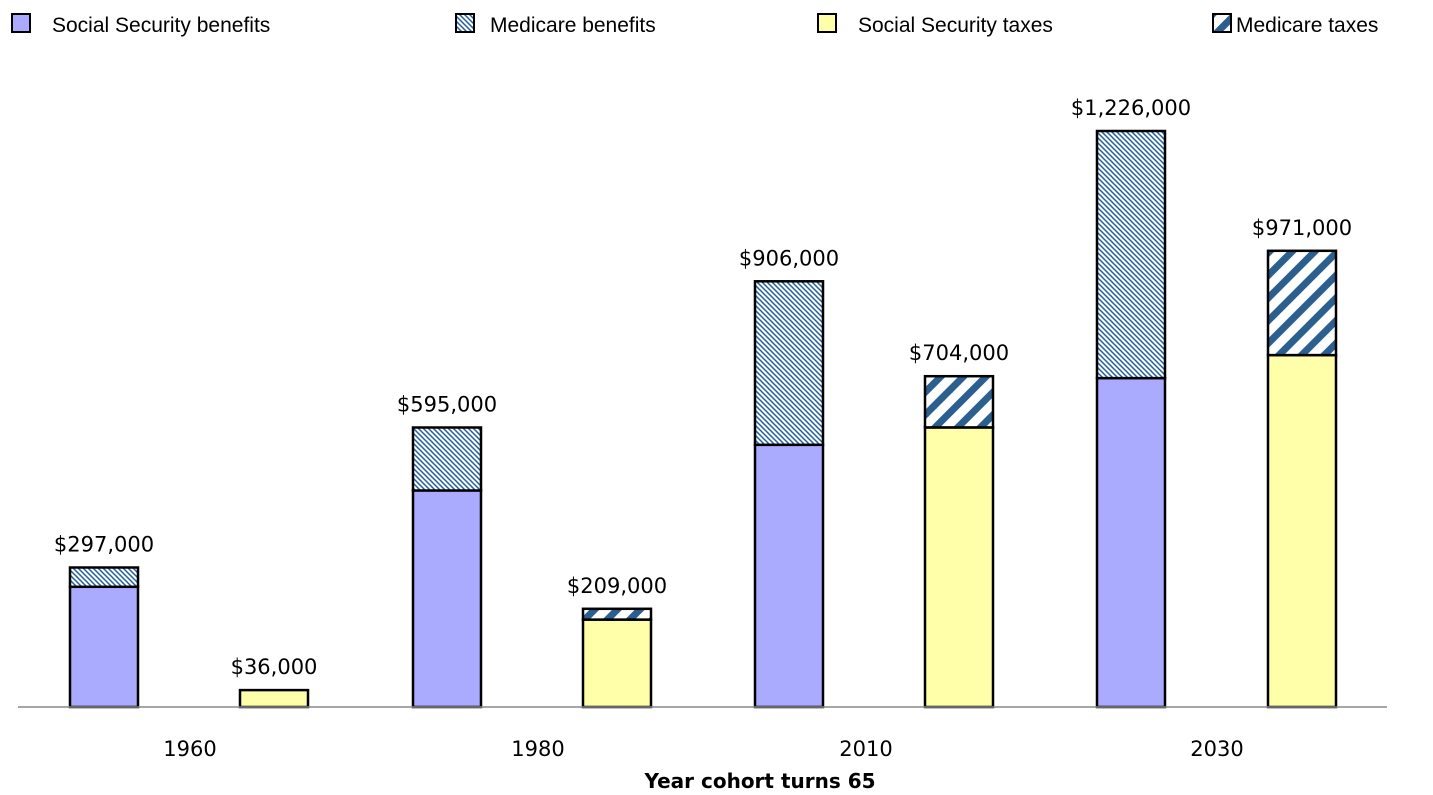 The height and width of the screenshot is (795, 1433). Describe the element at coordinates (617, 663) in the screenshot. I see `bar-social-security-taxes-1980` at that location.